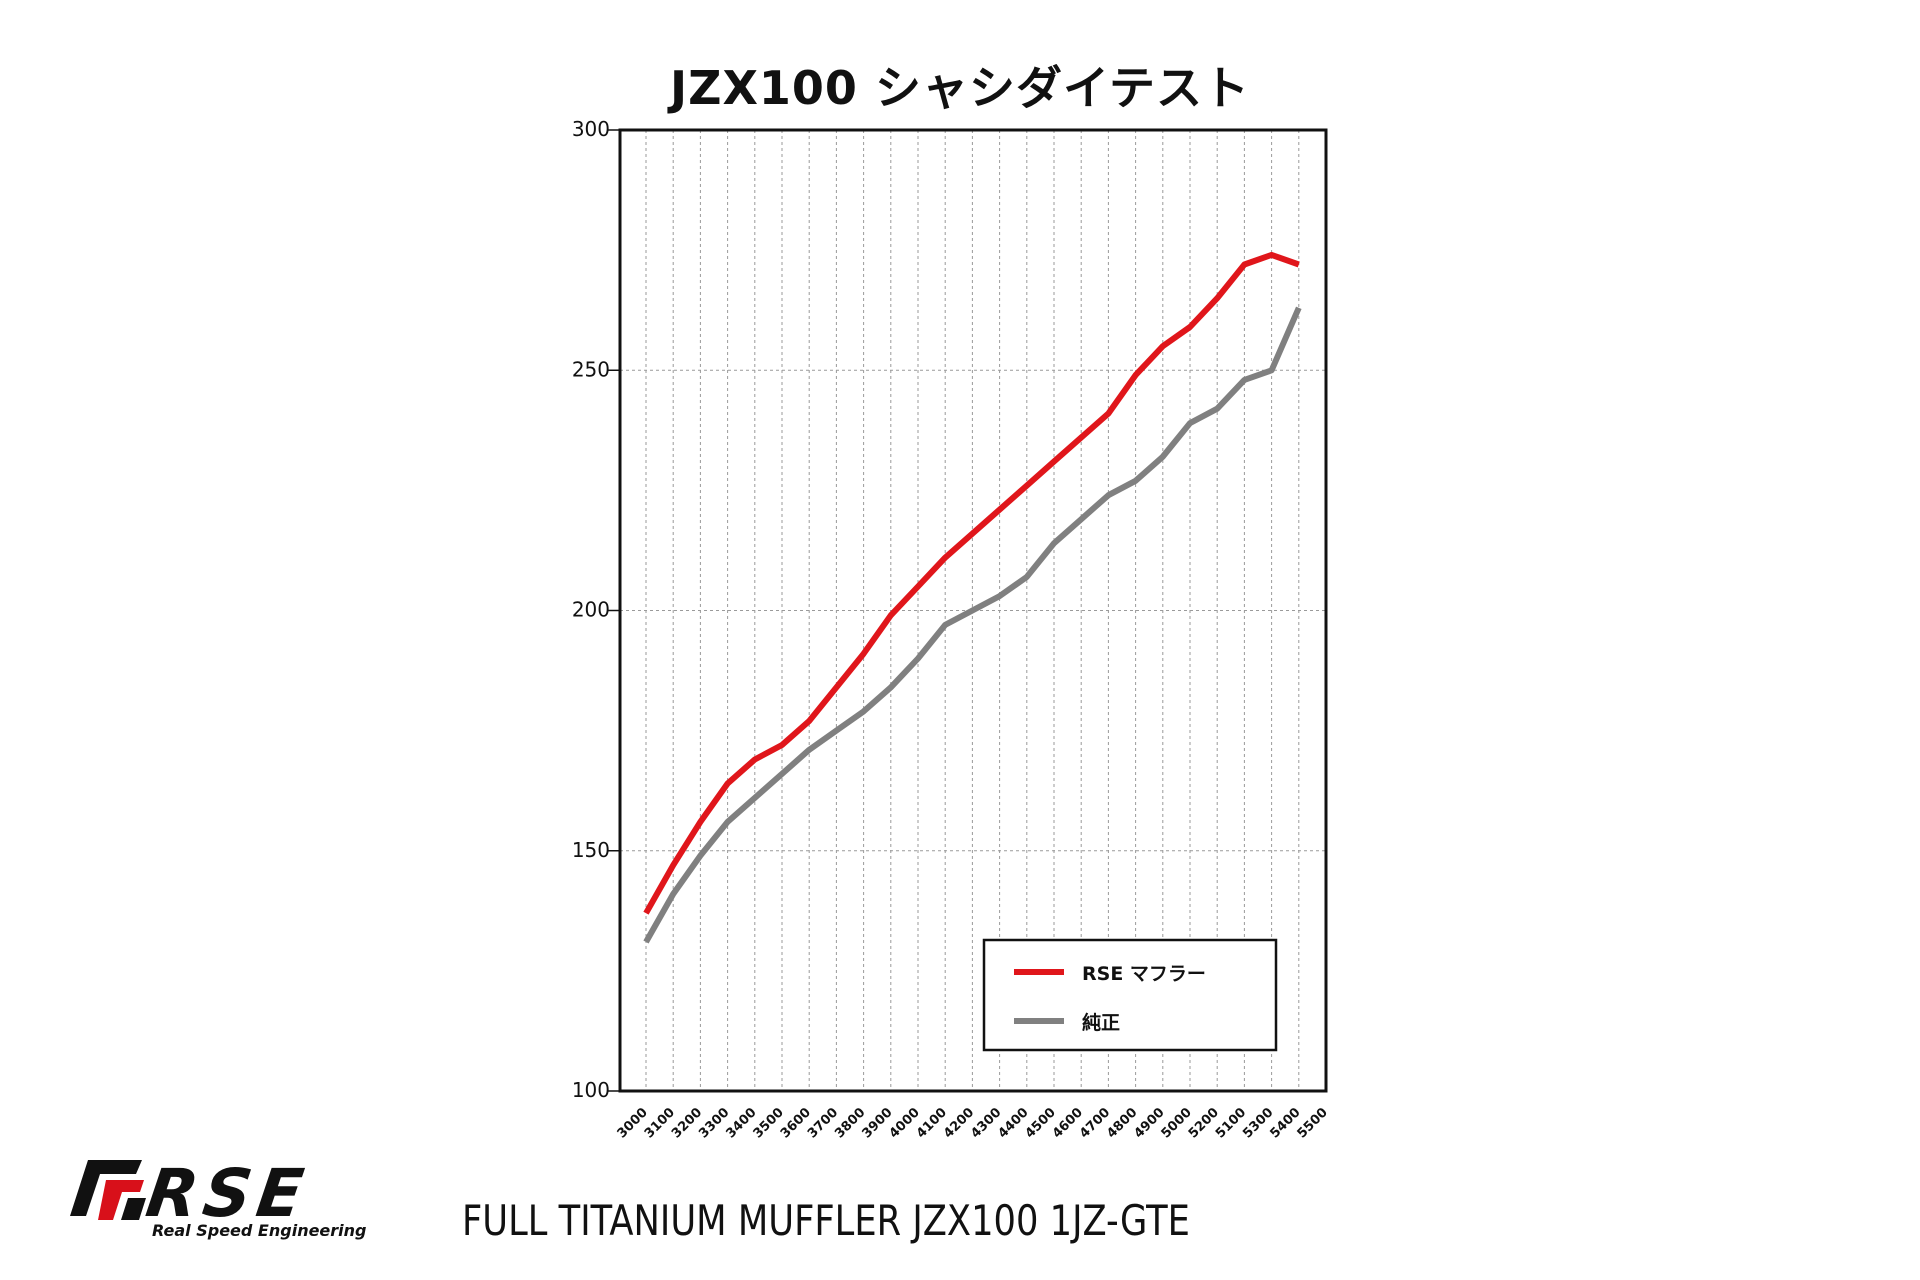 Image resolution: width=1920 pixels, height=1280 pixels. What do you see at coordinates (1204, 1123) in the screenshot?
I see `x-tick-label: 5200` at bounding box center [1204, 1123].